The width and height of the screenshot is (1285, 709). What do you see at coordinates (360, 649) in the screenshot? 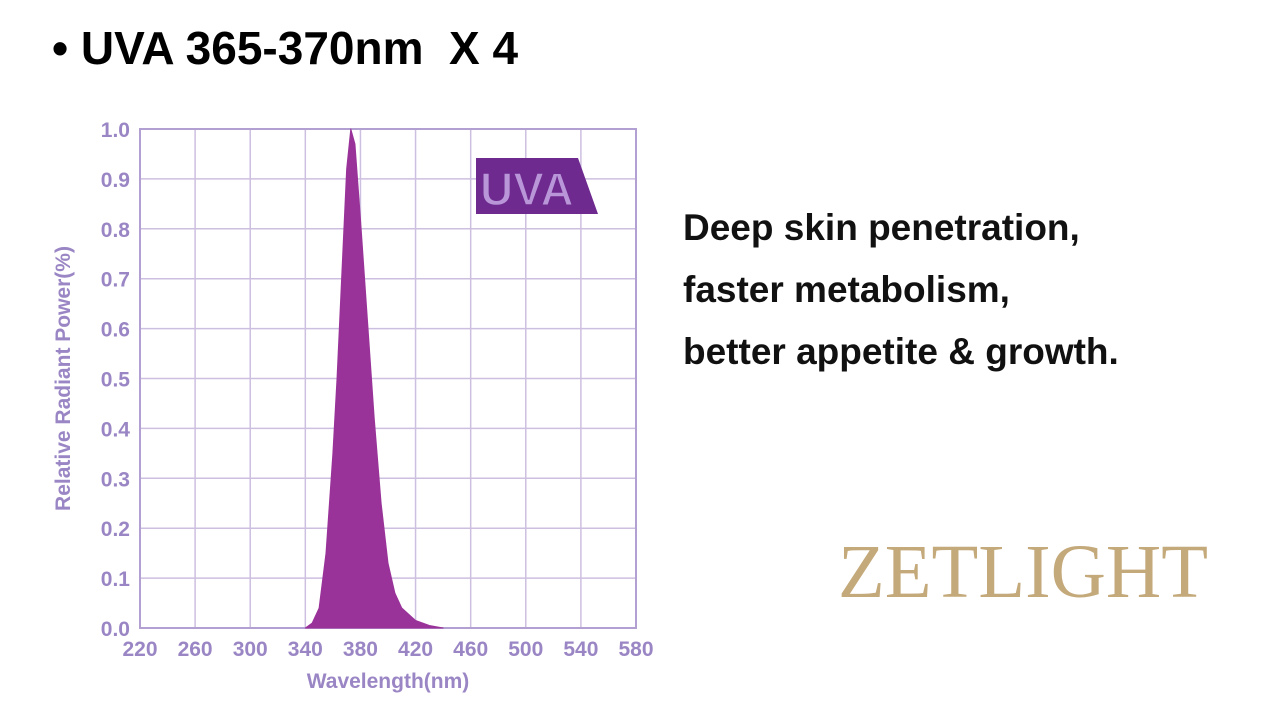
I see `x-tick-label: 380` at bounding box center [360, 649].